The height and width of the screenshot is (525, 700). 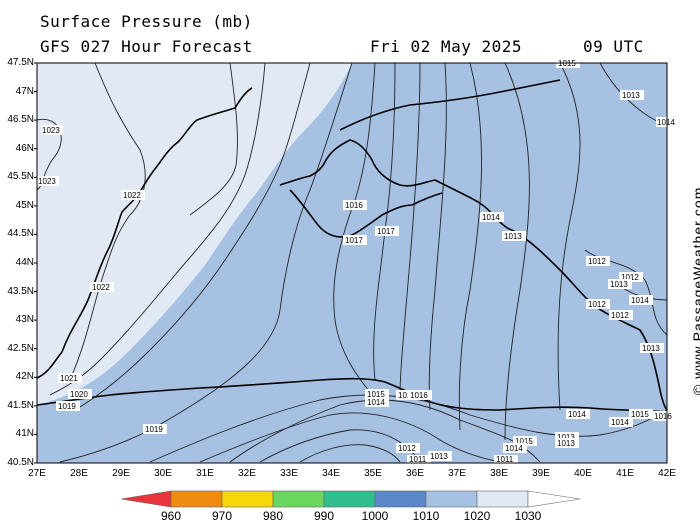 I want to click on lon-label: 36E, so click(x=415, y=473).